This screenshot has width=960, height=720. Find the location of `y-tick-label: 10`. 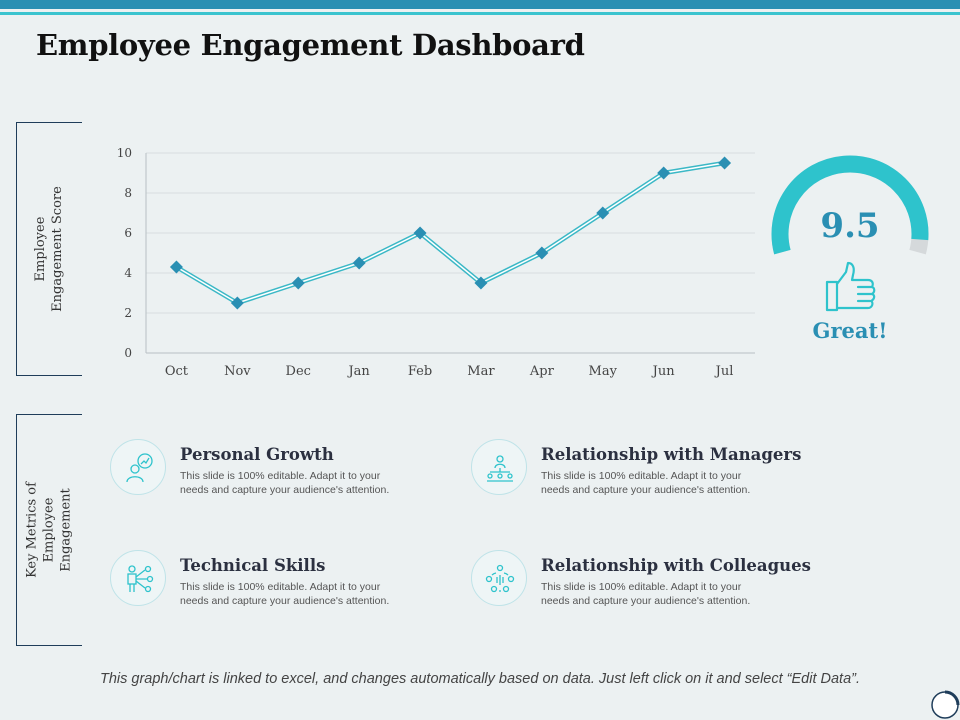

y-tick-label: 10 is located at coordinates (124, 153).